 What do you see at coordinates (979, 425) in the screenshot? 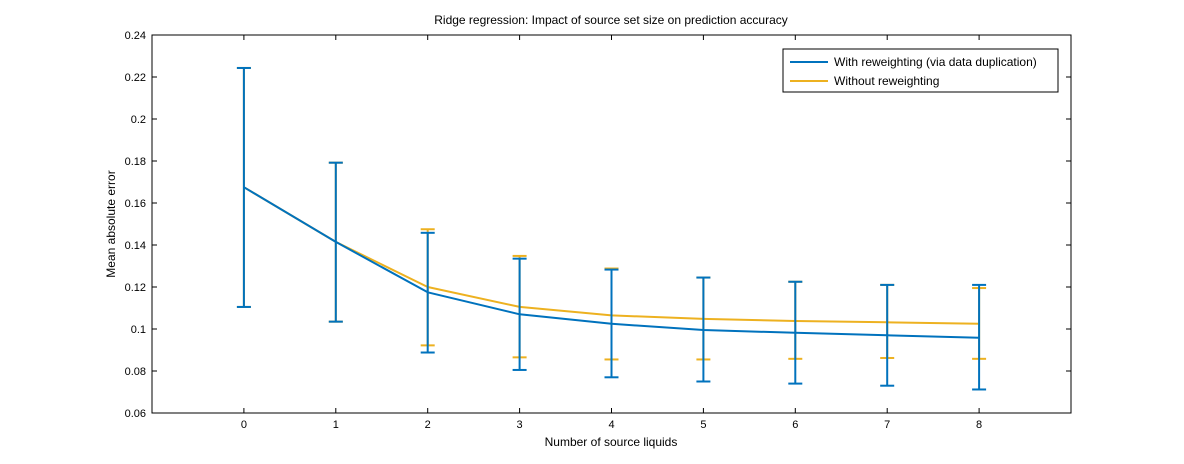
I see `x-tick-label: 8` at bounding box center [979, 425].